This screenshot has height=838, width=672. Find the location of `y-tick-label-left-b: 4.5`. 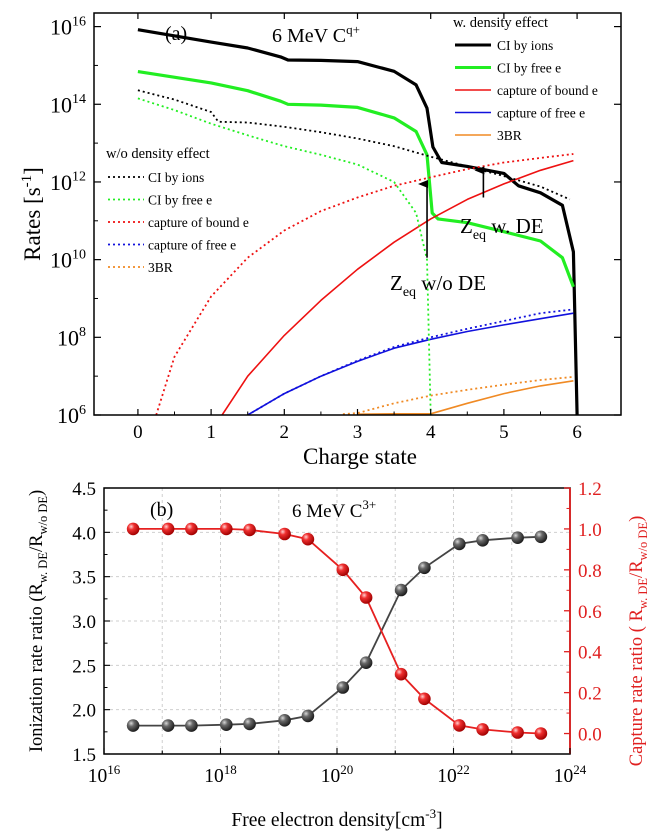

y-tick-label-left-b: 4.5 is located at coordinates (84, 489).